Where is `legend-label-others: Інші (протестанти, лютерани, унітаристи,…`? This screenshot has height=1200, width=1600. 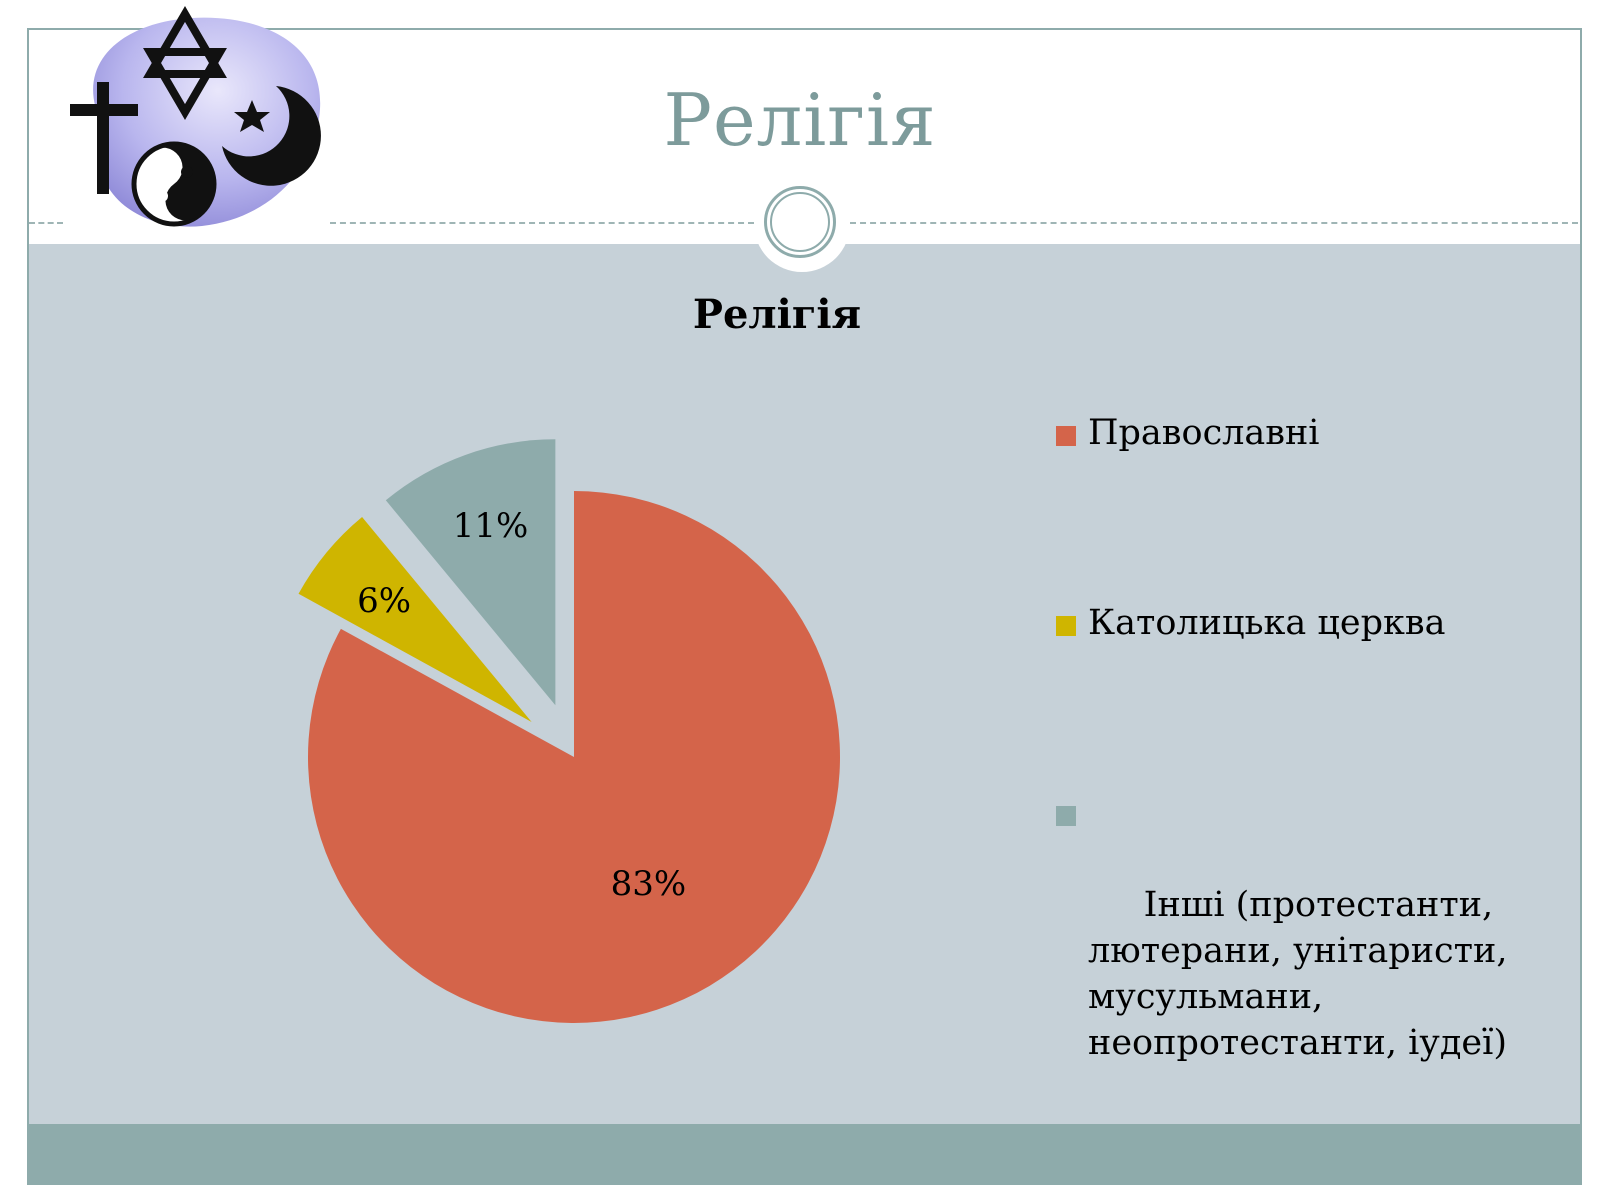
legend-label-others: Інші (протестанти, лютерани, унітаристи,… is located at coordinates (1303, 974).